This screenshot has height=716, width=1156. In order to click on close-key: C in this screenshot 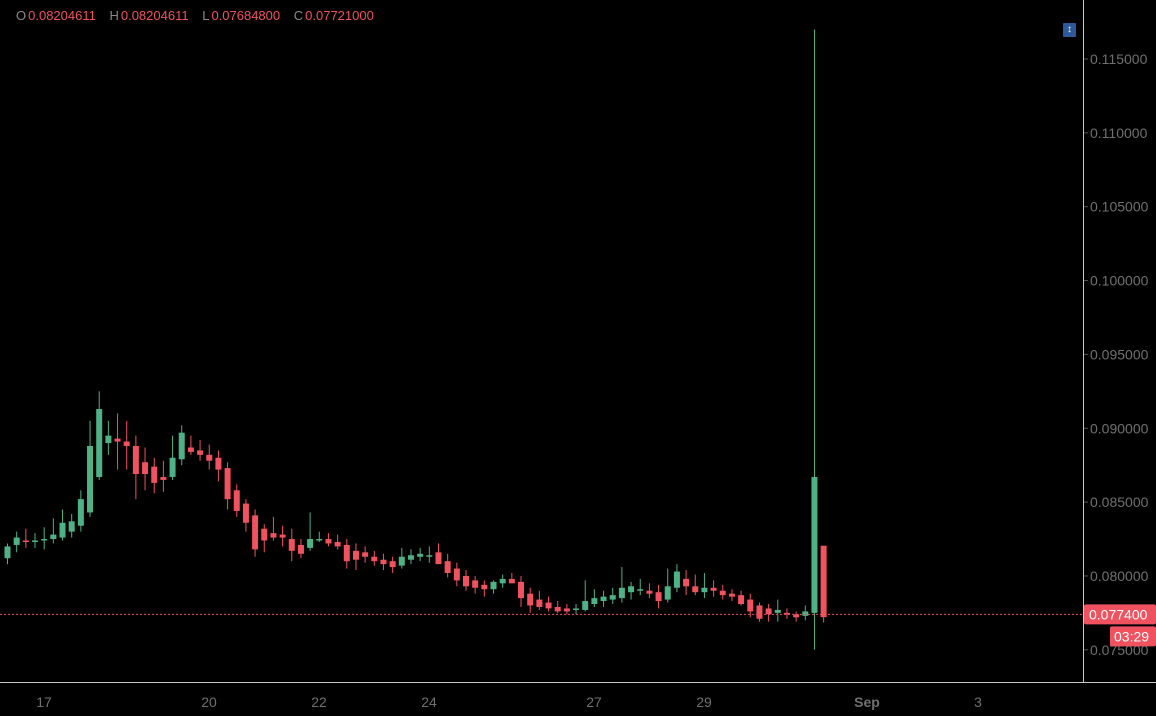, I will do `click(298, 15)`.